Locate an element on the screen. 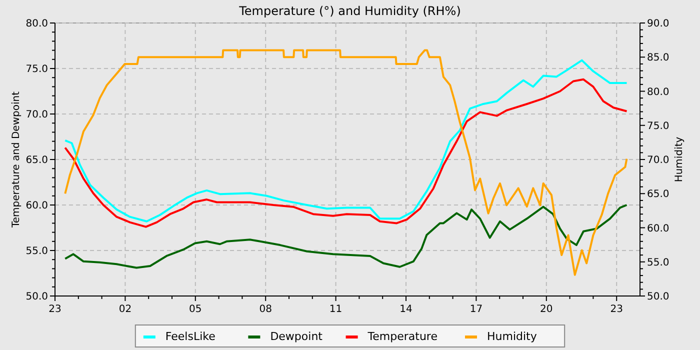 This screenshot has height=350, width=700. y-tick-label: 50.0 is located at coordinates (37, 297).